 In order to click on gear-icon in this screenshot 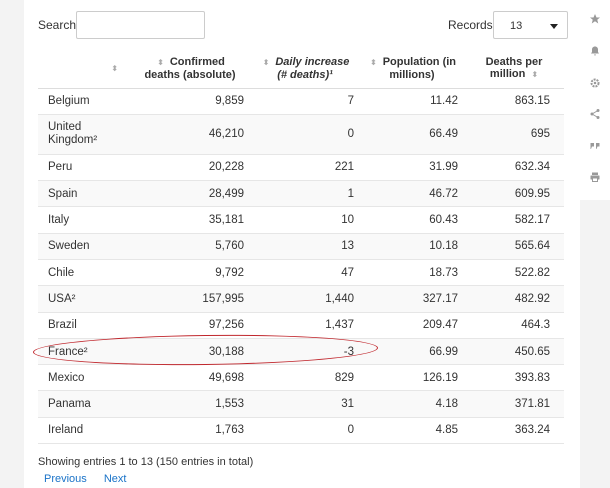, I will do `click(595, 83)`.